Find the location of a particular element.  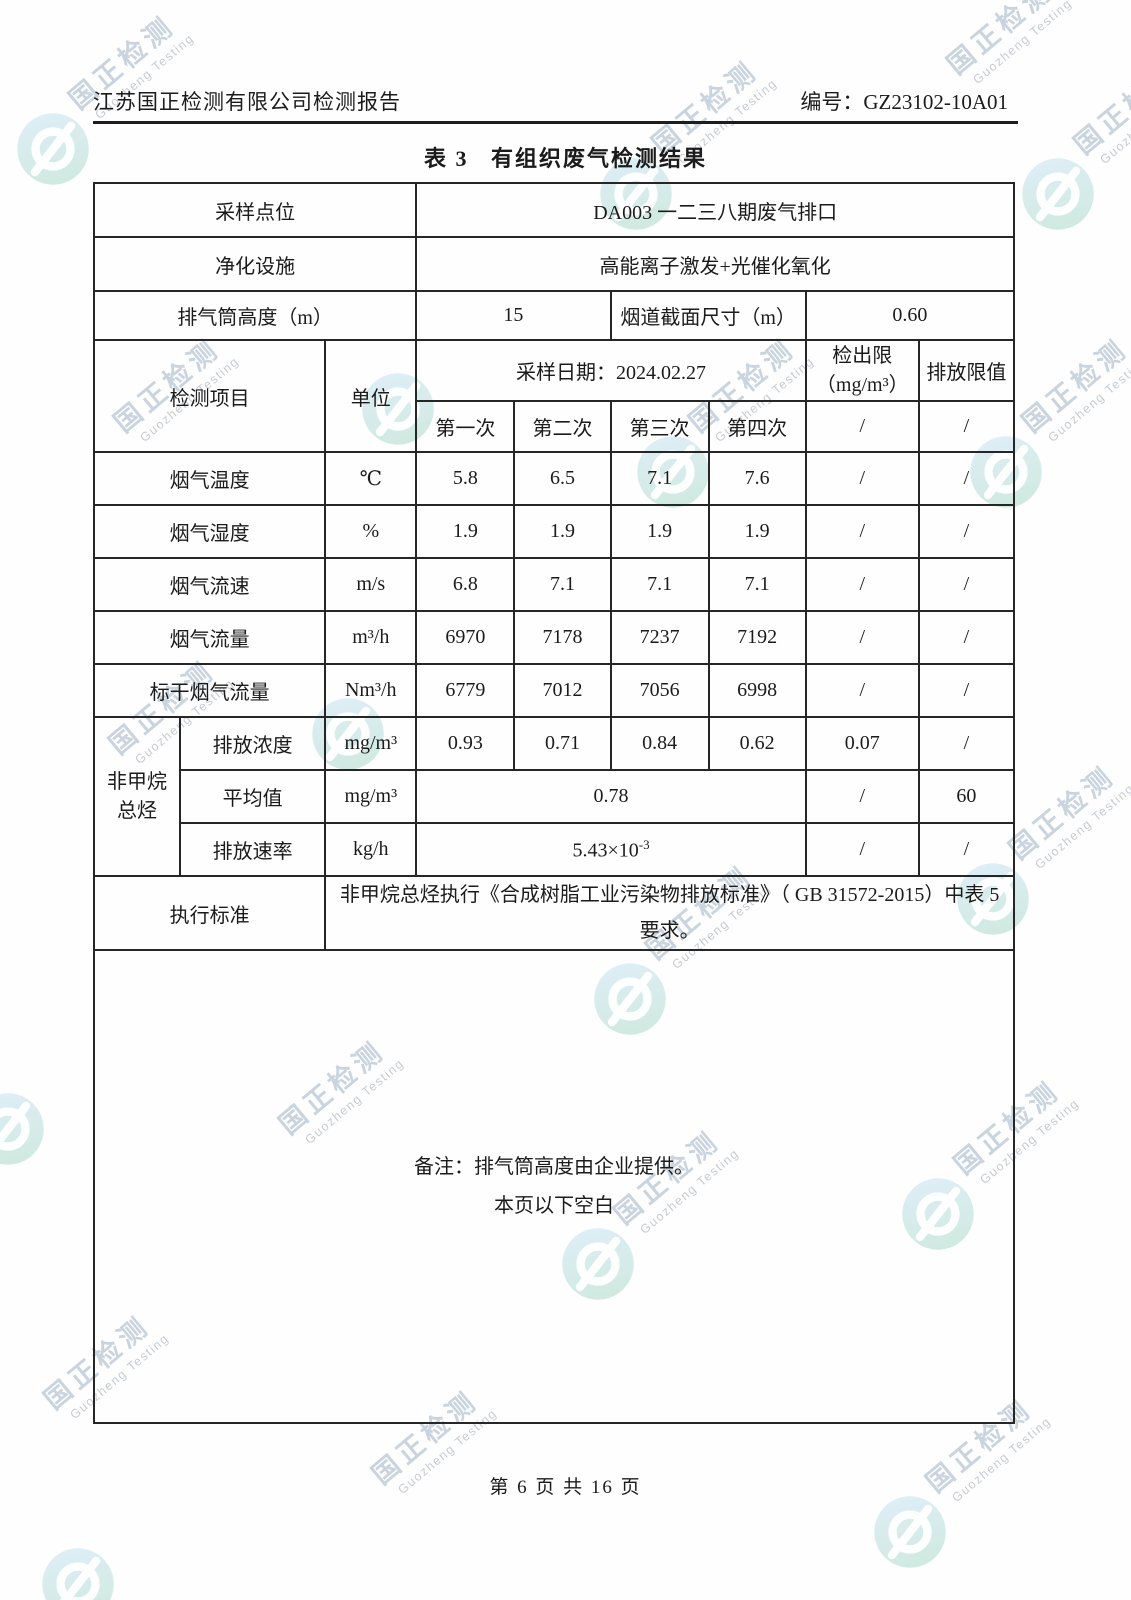

emission-limit-slash: / is located at coordinates (966, 426).